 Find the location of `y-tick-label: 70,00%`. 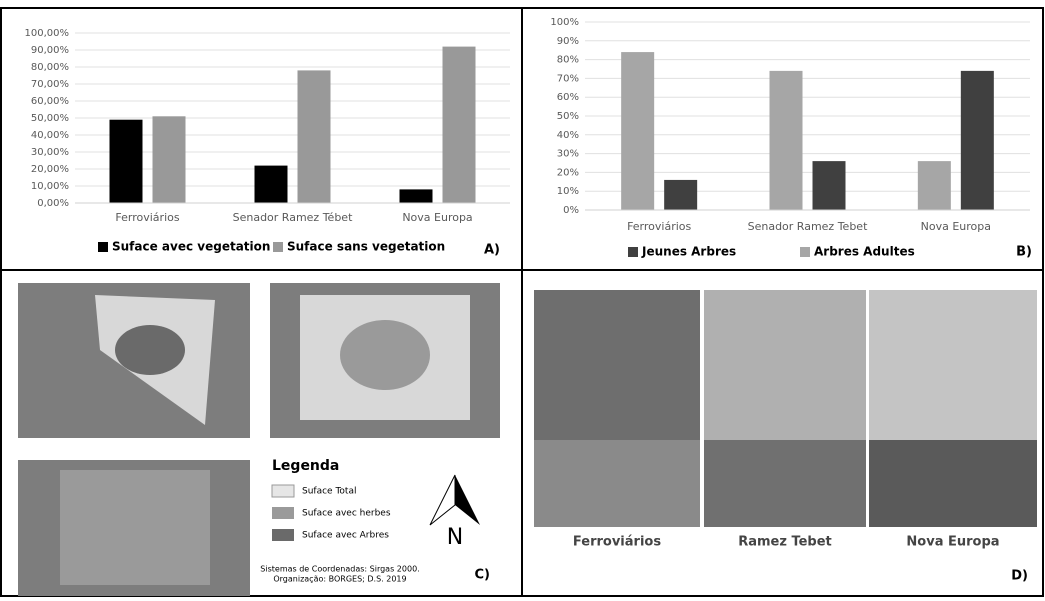

y-tick-label: 70,00% is located at coordinates (50, 84).